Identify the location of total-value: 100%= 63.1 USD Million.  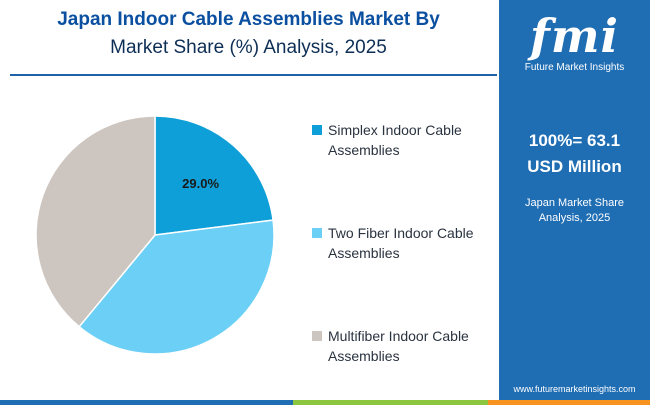
(574, 154).